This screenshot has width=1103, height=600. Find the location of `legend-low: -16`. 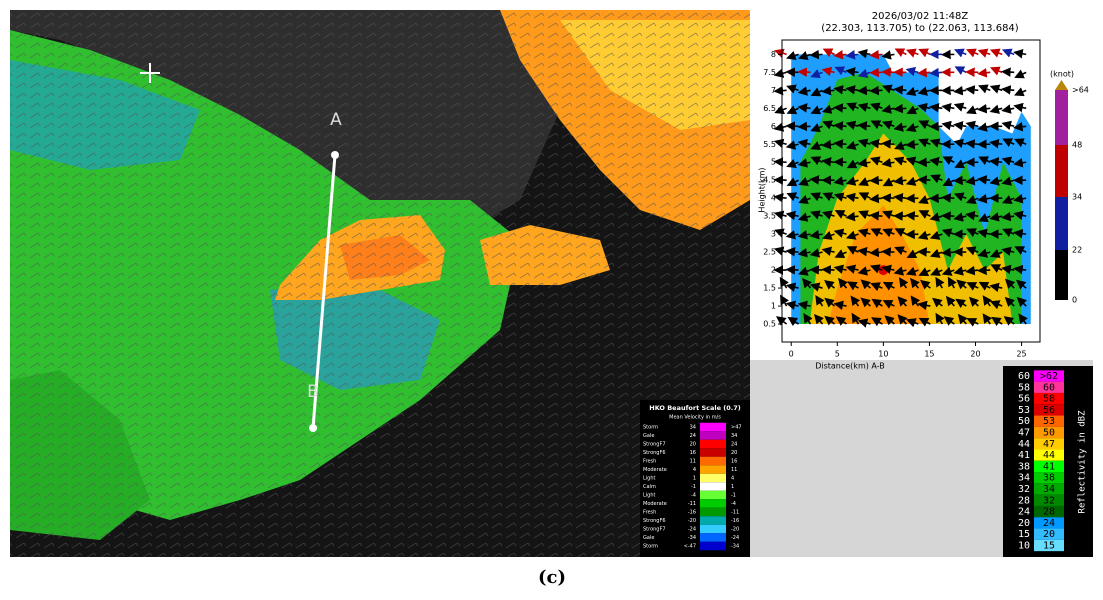

legend-low: -16 is located at coordinates (692, 513).